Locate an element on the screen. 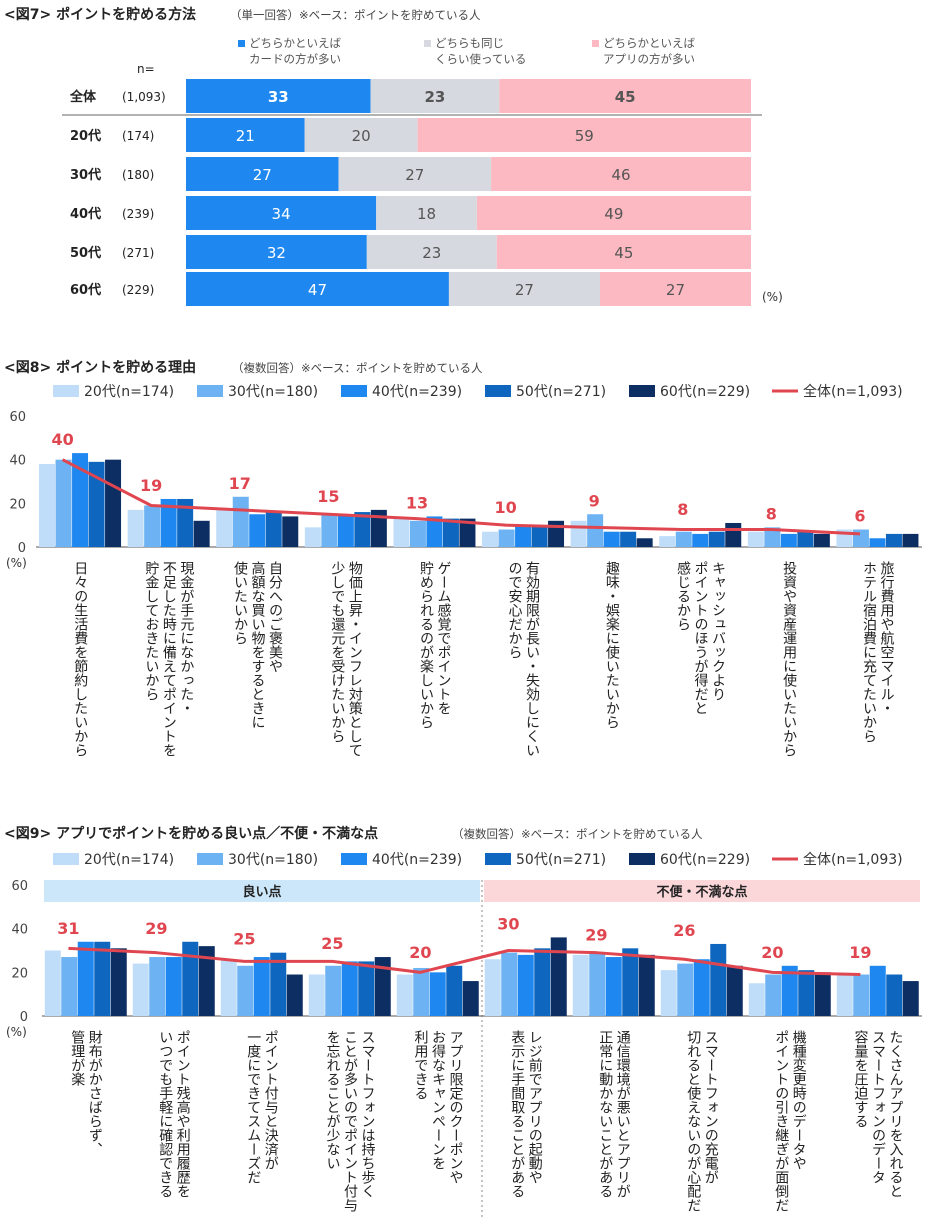 Image resolution: width=934 pixels, height=1220 pixels. fig7-data-label: 27 is located at coordinates (414, 175).